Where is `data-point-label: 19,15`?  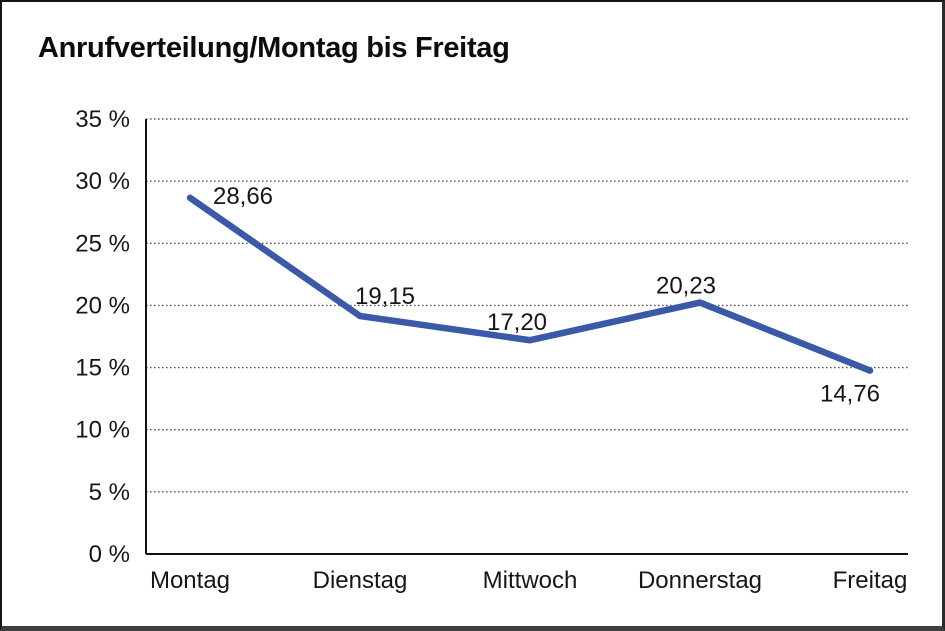
data-point-label: 19,15 is located at coordinates (385, 296).